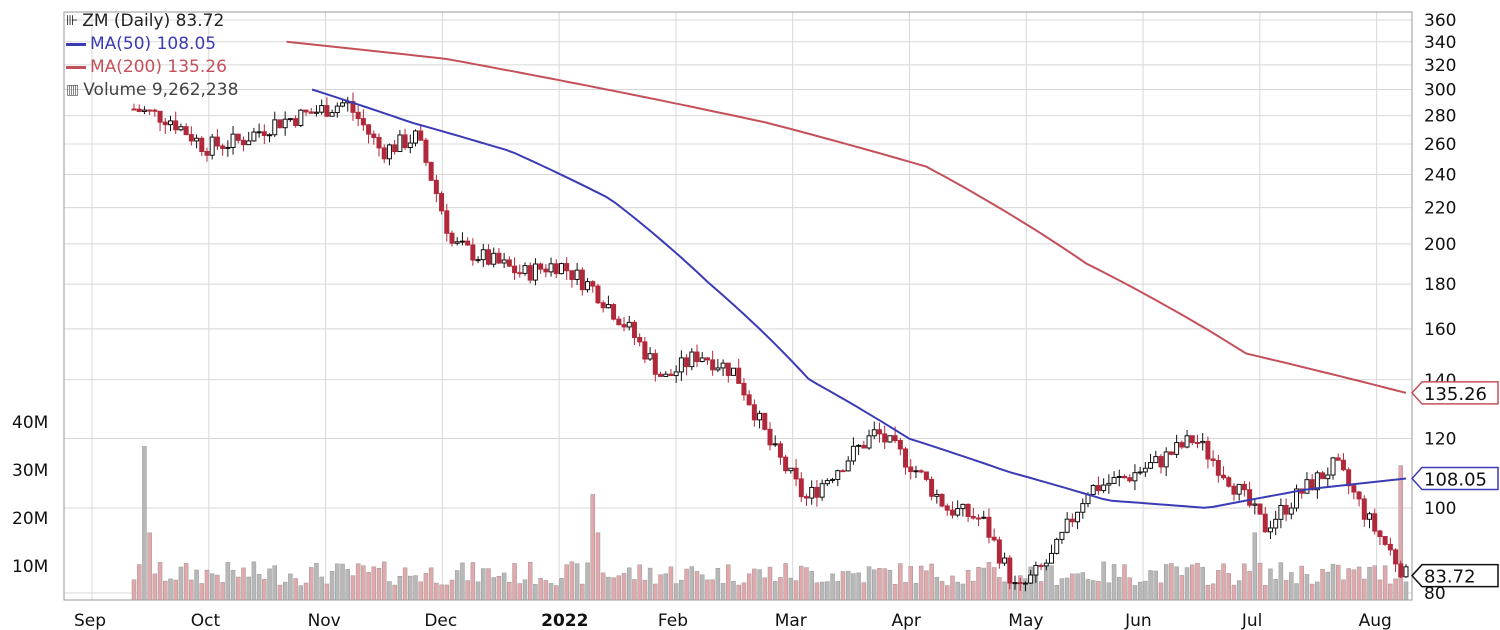 The height and width of the screenshot is (630, 1500). Describe the element at coordinates (1440, 330) in the screenshot. I see `price-tick-label: 160` at that location.